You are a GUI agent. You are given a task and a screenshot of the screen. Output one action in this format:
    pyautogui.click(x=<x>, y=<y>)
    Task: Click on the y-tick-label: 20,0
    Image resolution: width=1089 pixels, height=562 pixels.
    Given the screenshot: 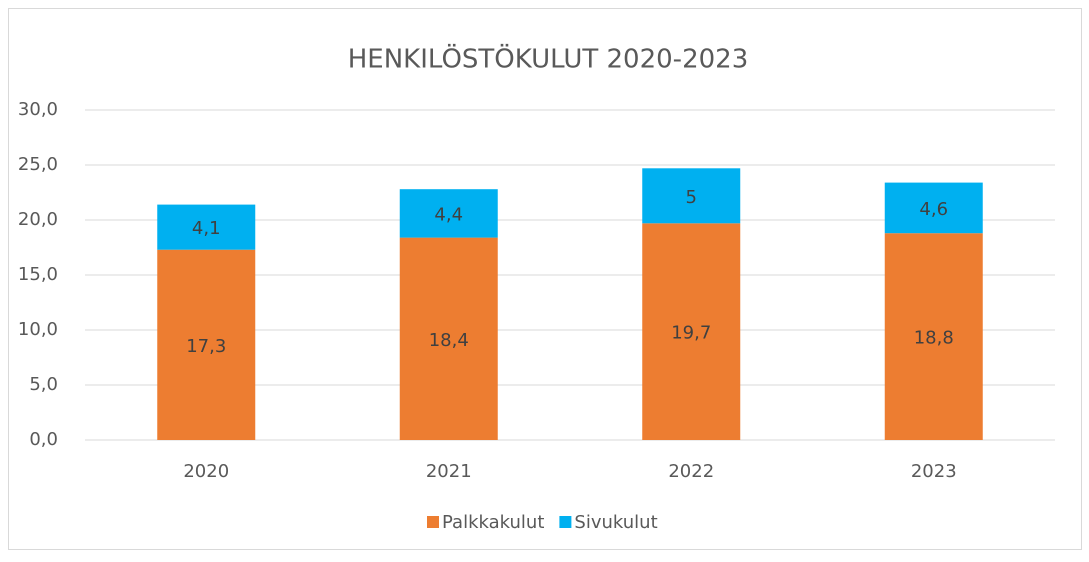 What is the action you would take?
    pyautogui.click(x=38, y=219)
    